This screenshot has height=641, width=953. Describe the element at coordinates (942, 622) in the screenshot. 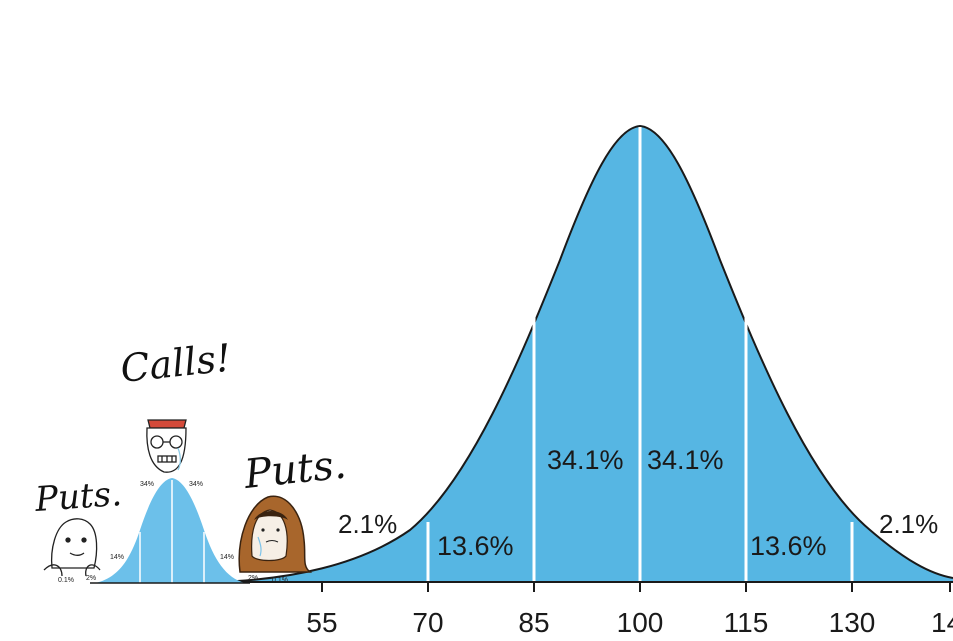

I see `tick-label-145: 14` at that location.